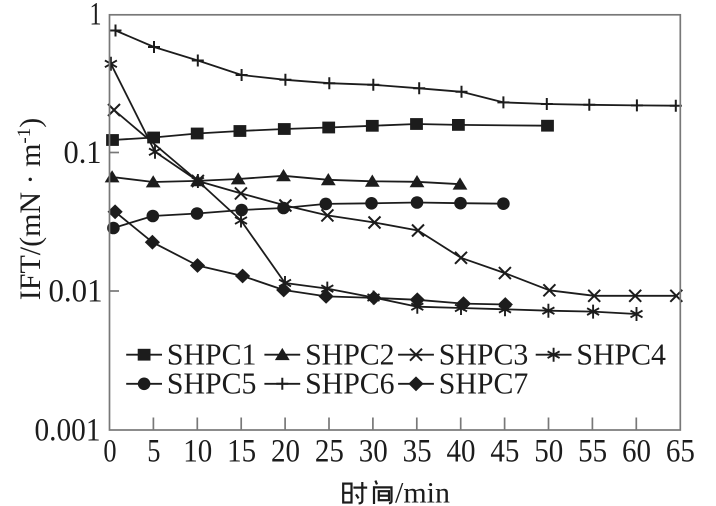  I want to click on svg-text: 5, so click(153, 452).